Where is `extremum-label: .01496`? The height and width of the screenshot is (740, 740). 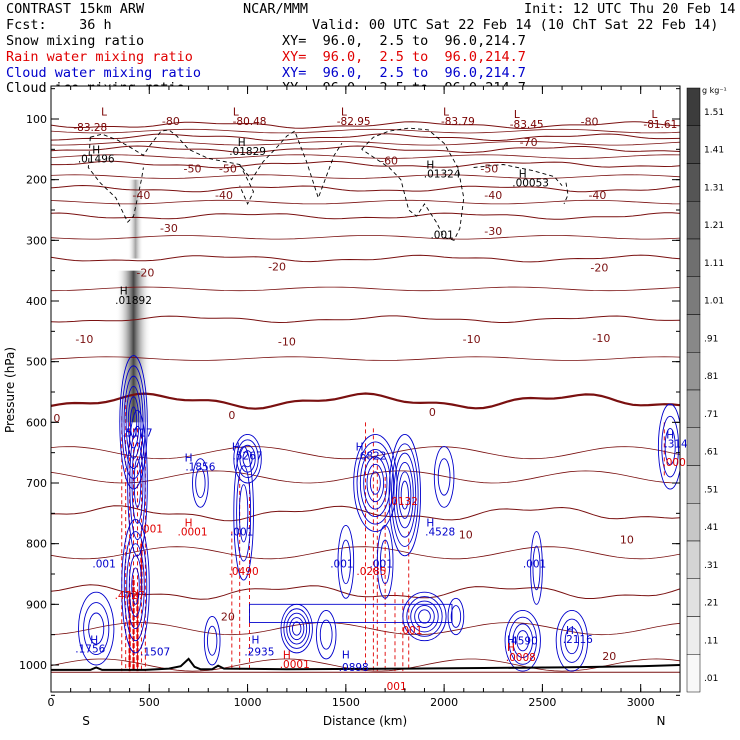
extremum-label: .01496 is located at coordinates (96, 159).